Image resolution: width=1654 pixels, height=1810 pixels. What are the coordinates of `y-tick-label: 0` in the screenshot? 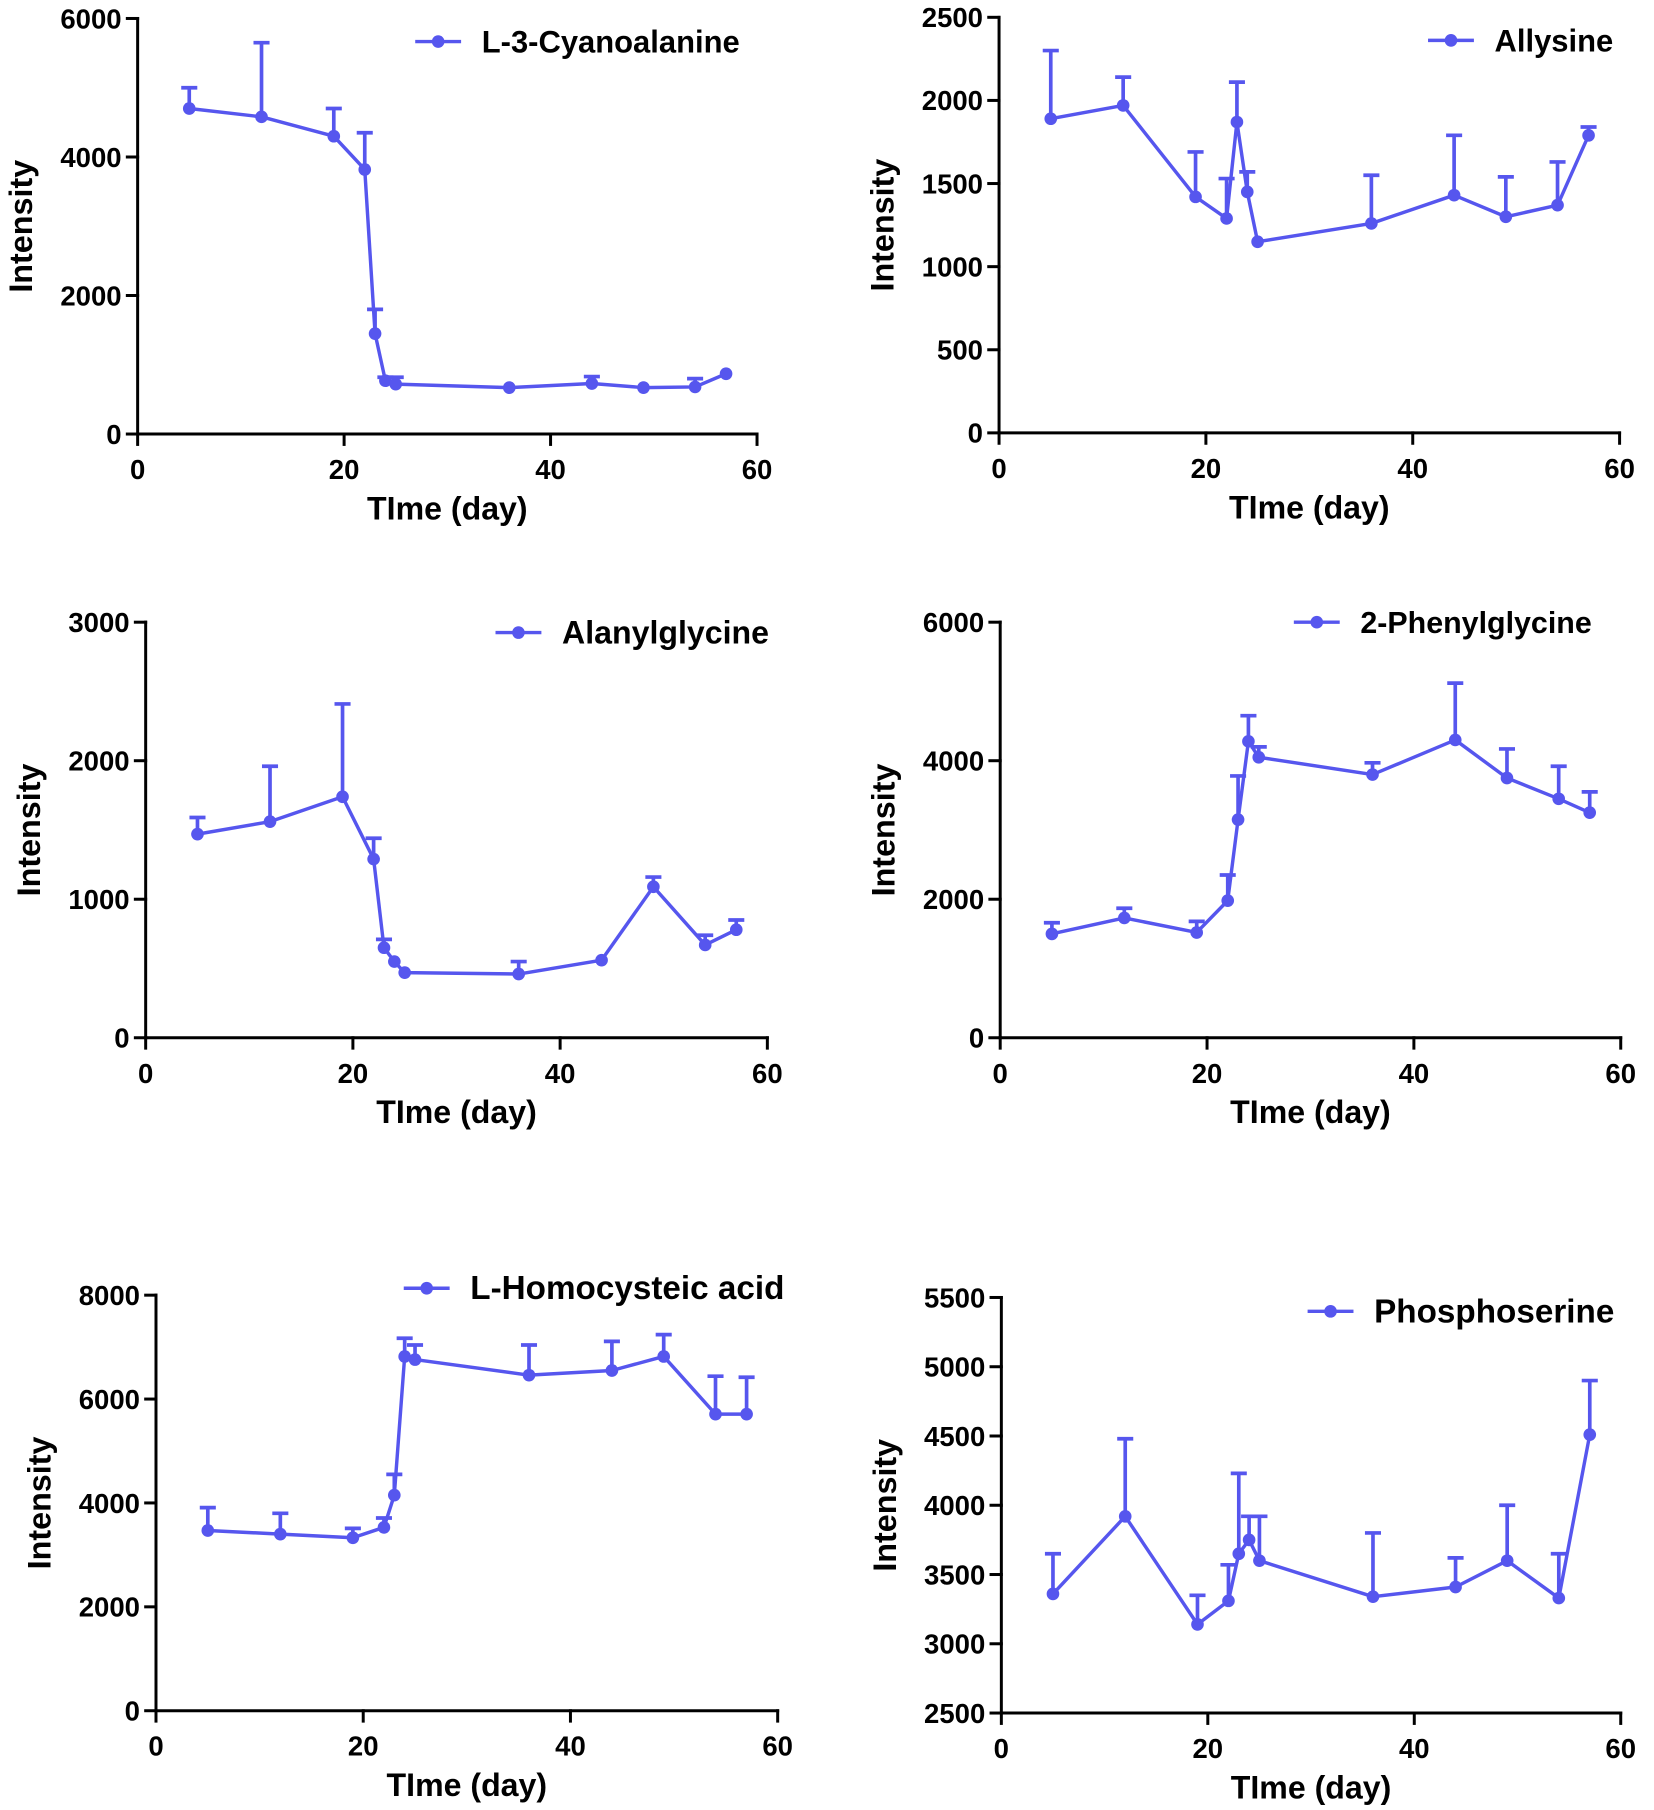 It's located at (975, 433).